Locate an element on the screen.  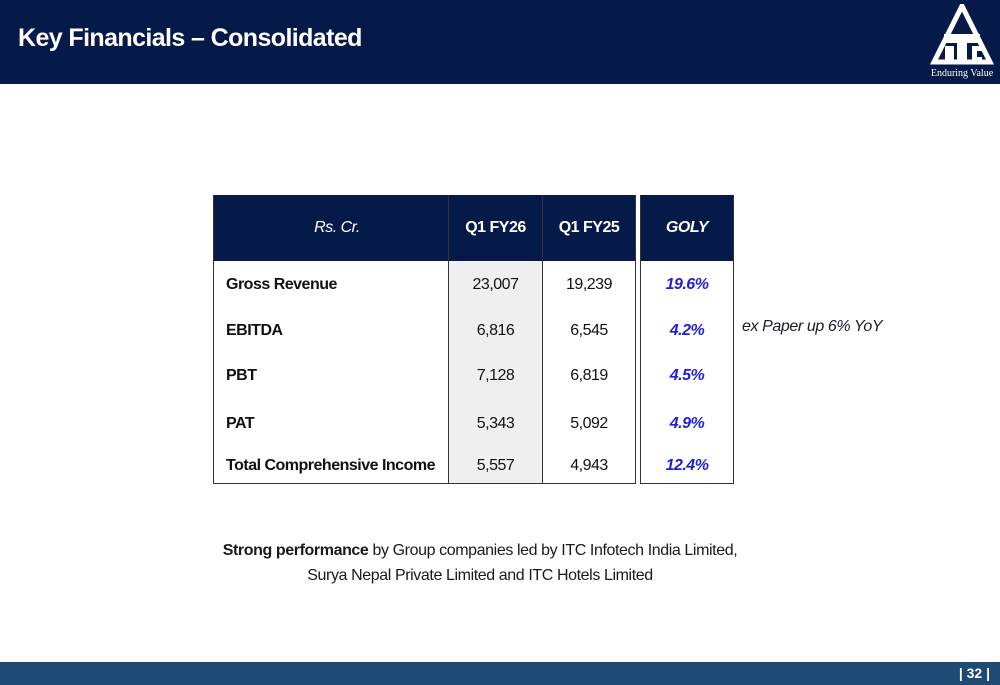
column-header-current: Q1 FY26 is located at coordinates (495, 228).